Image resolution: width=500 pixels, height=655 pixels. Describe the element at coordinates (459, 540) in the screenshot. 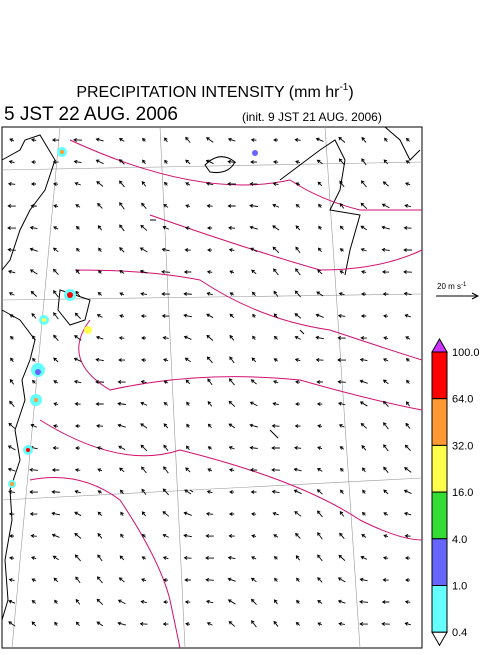

I see `colorbar-label: 4.0` at that location.